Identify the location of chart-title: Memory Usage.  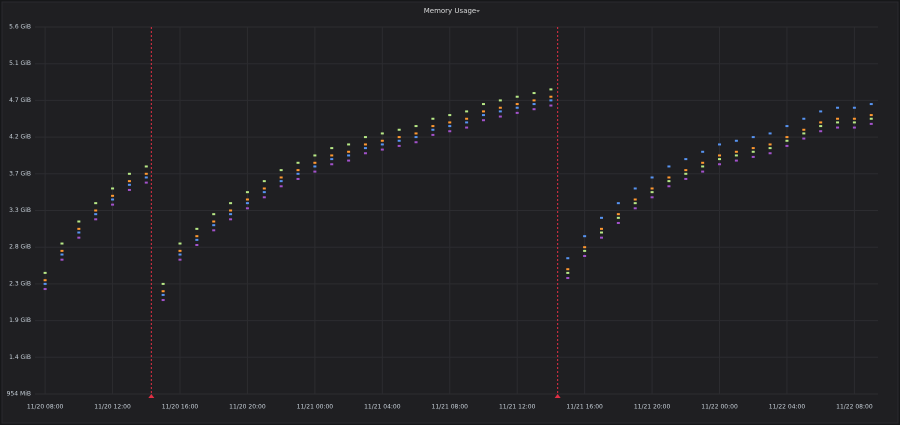
(450, 11).